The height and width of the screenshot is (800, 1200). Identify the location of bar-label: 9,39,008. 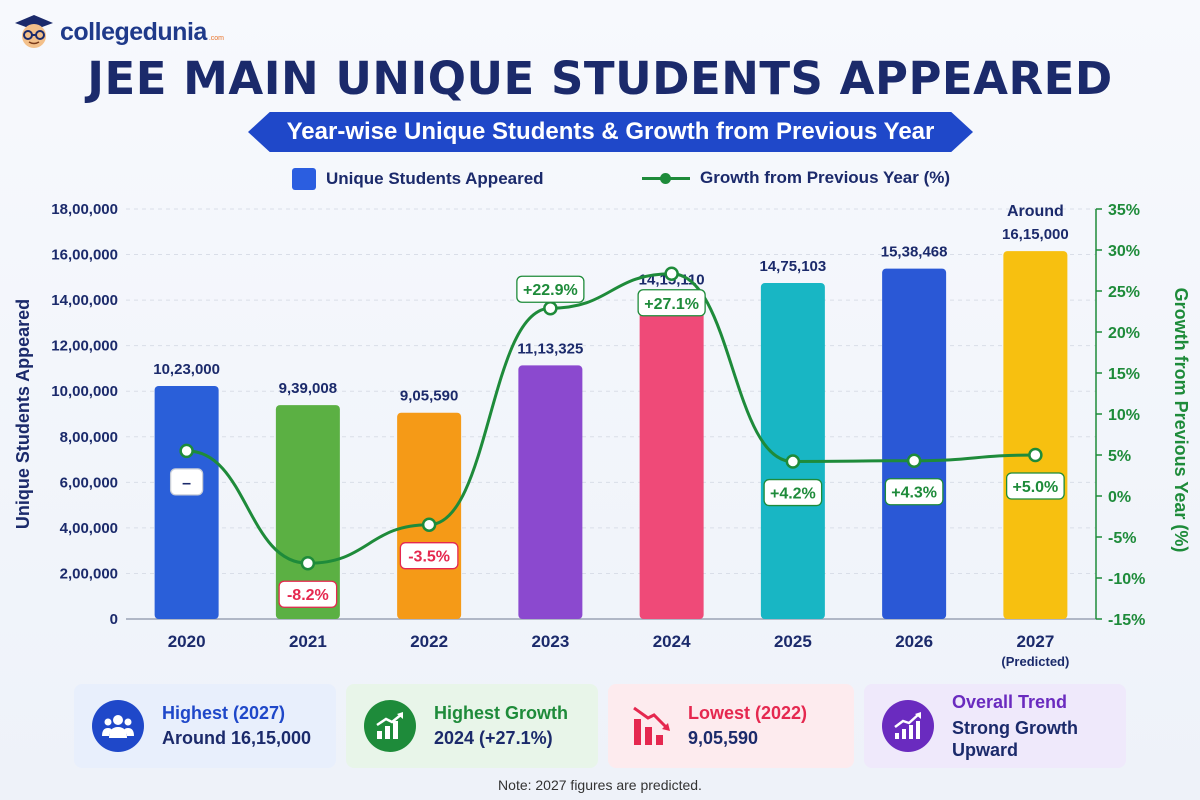
(308, 388).